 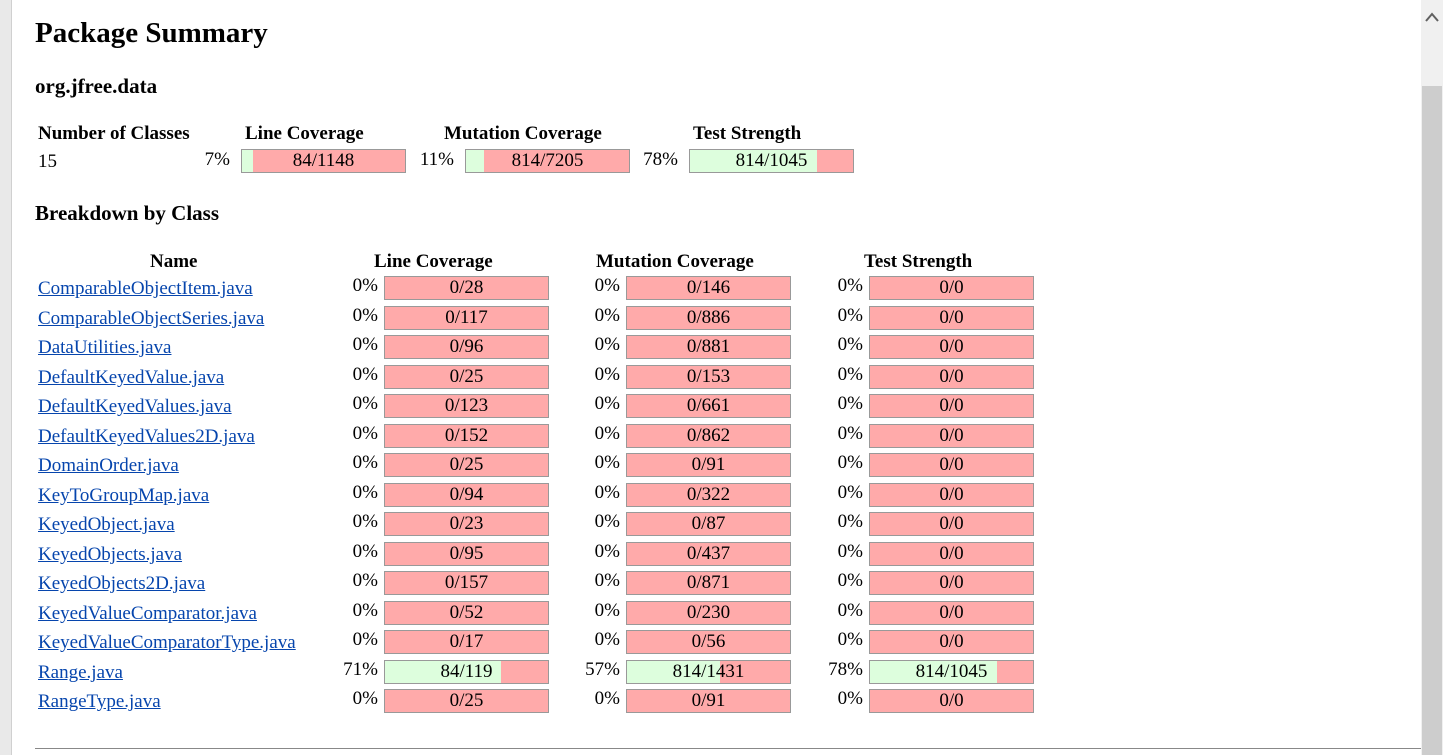 I want to click on coverage-label: 0/94, so click(x=466, y=494).